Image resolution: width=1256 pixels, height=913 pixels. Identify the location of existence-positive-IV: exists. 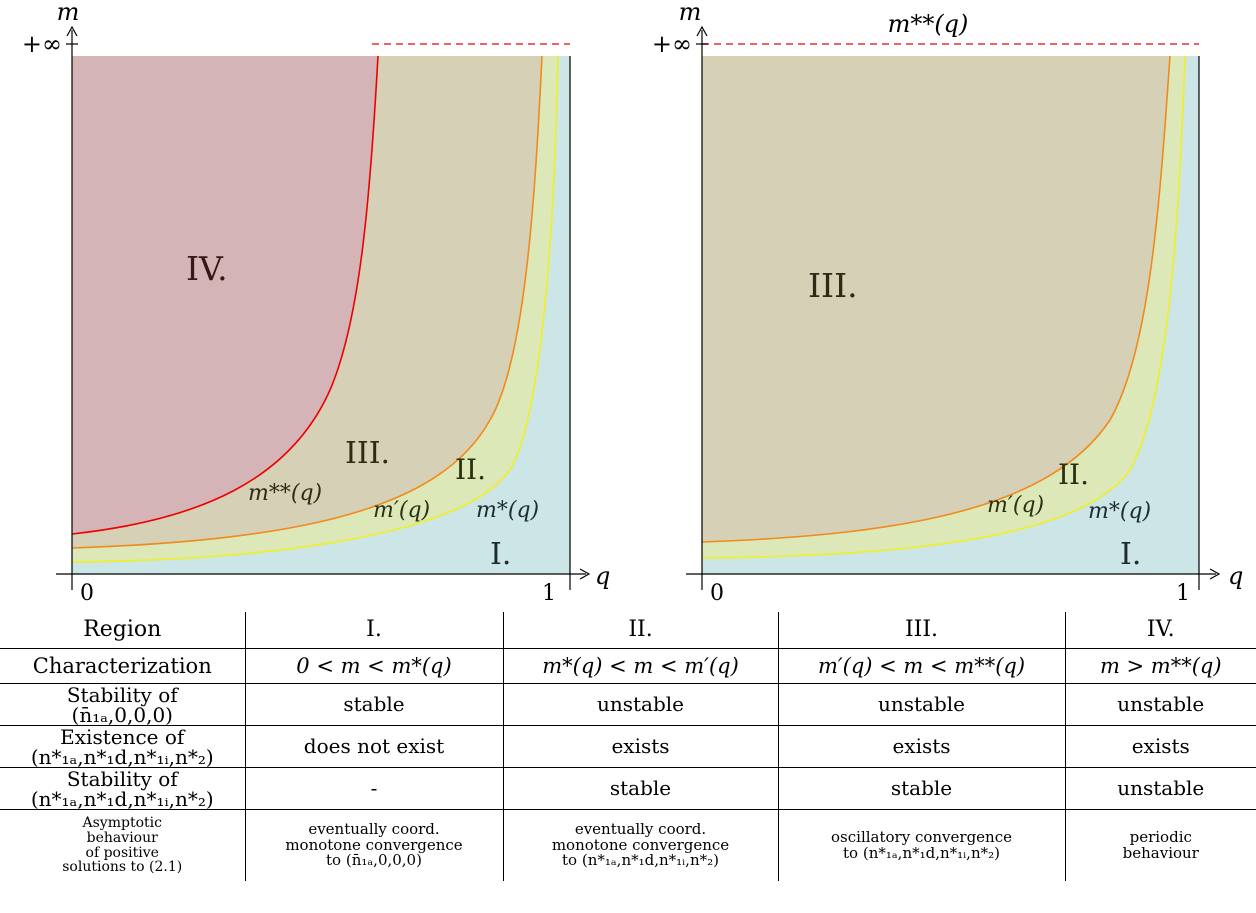
(1160, 746).